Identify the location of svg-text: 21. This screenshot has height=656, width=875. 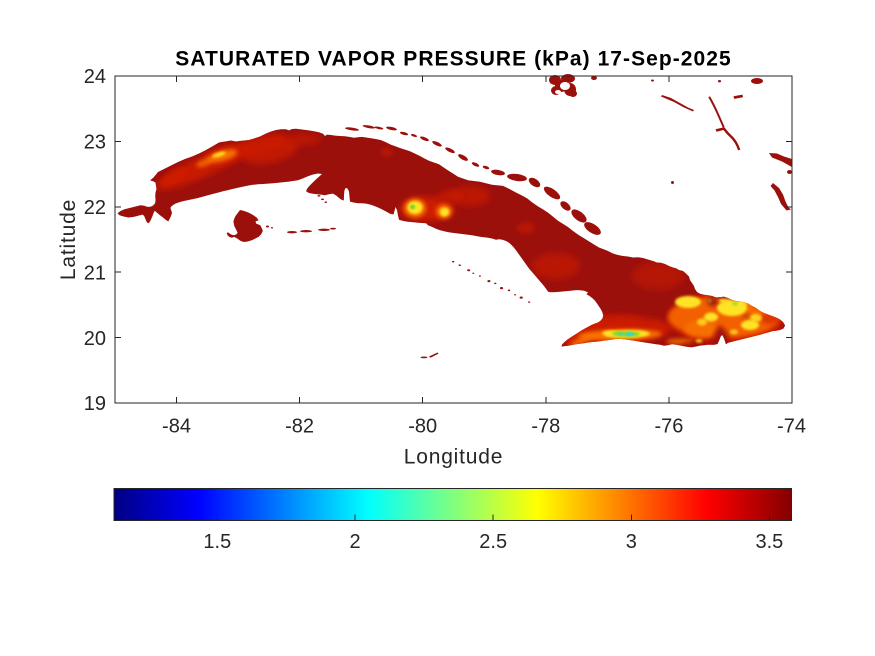
(95, 273).